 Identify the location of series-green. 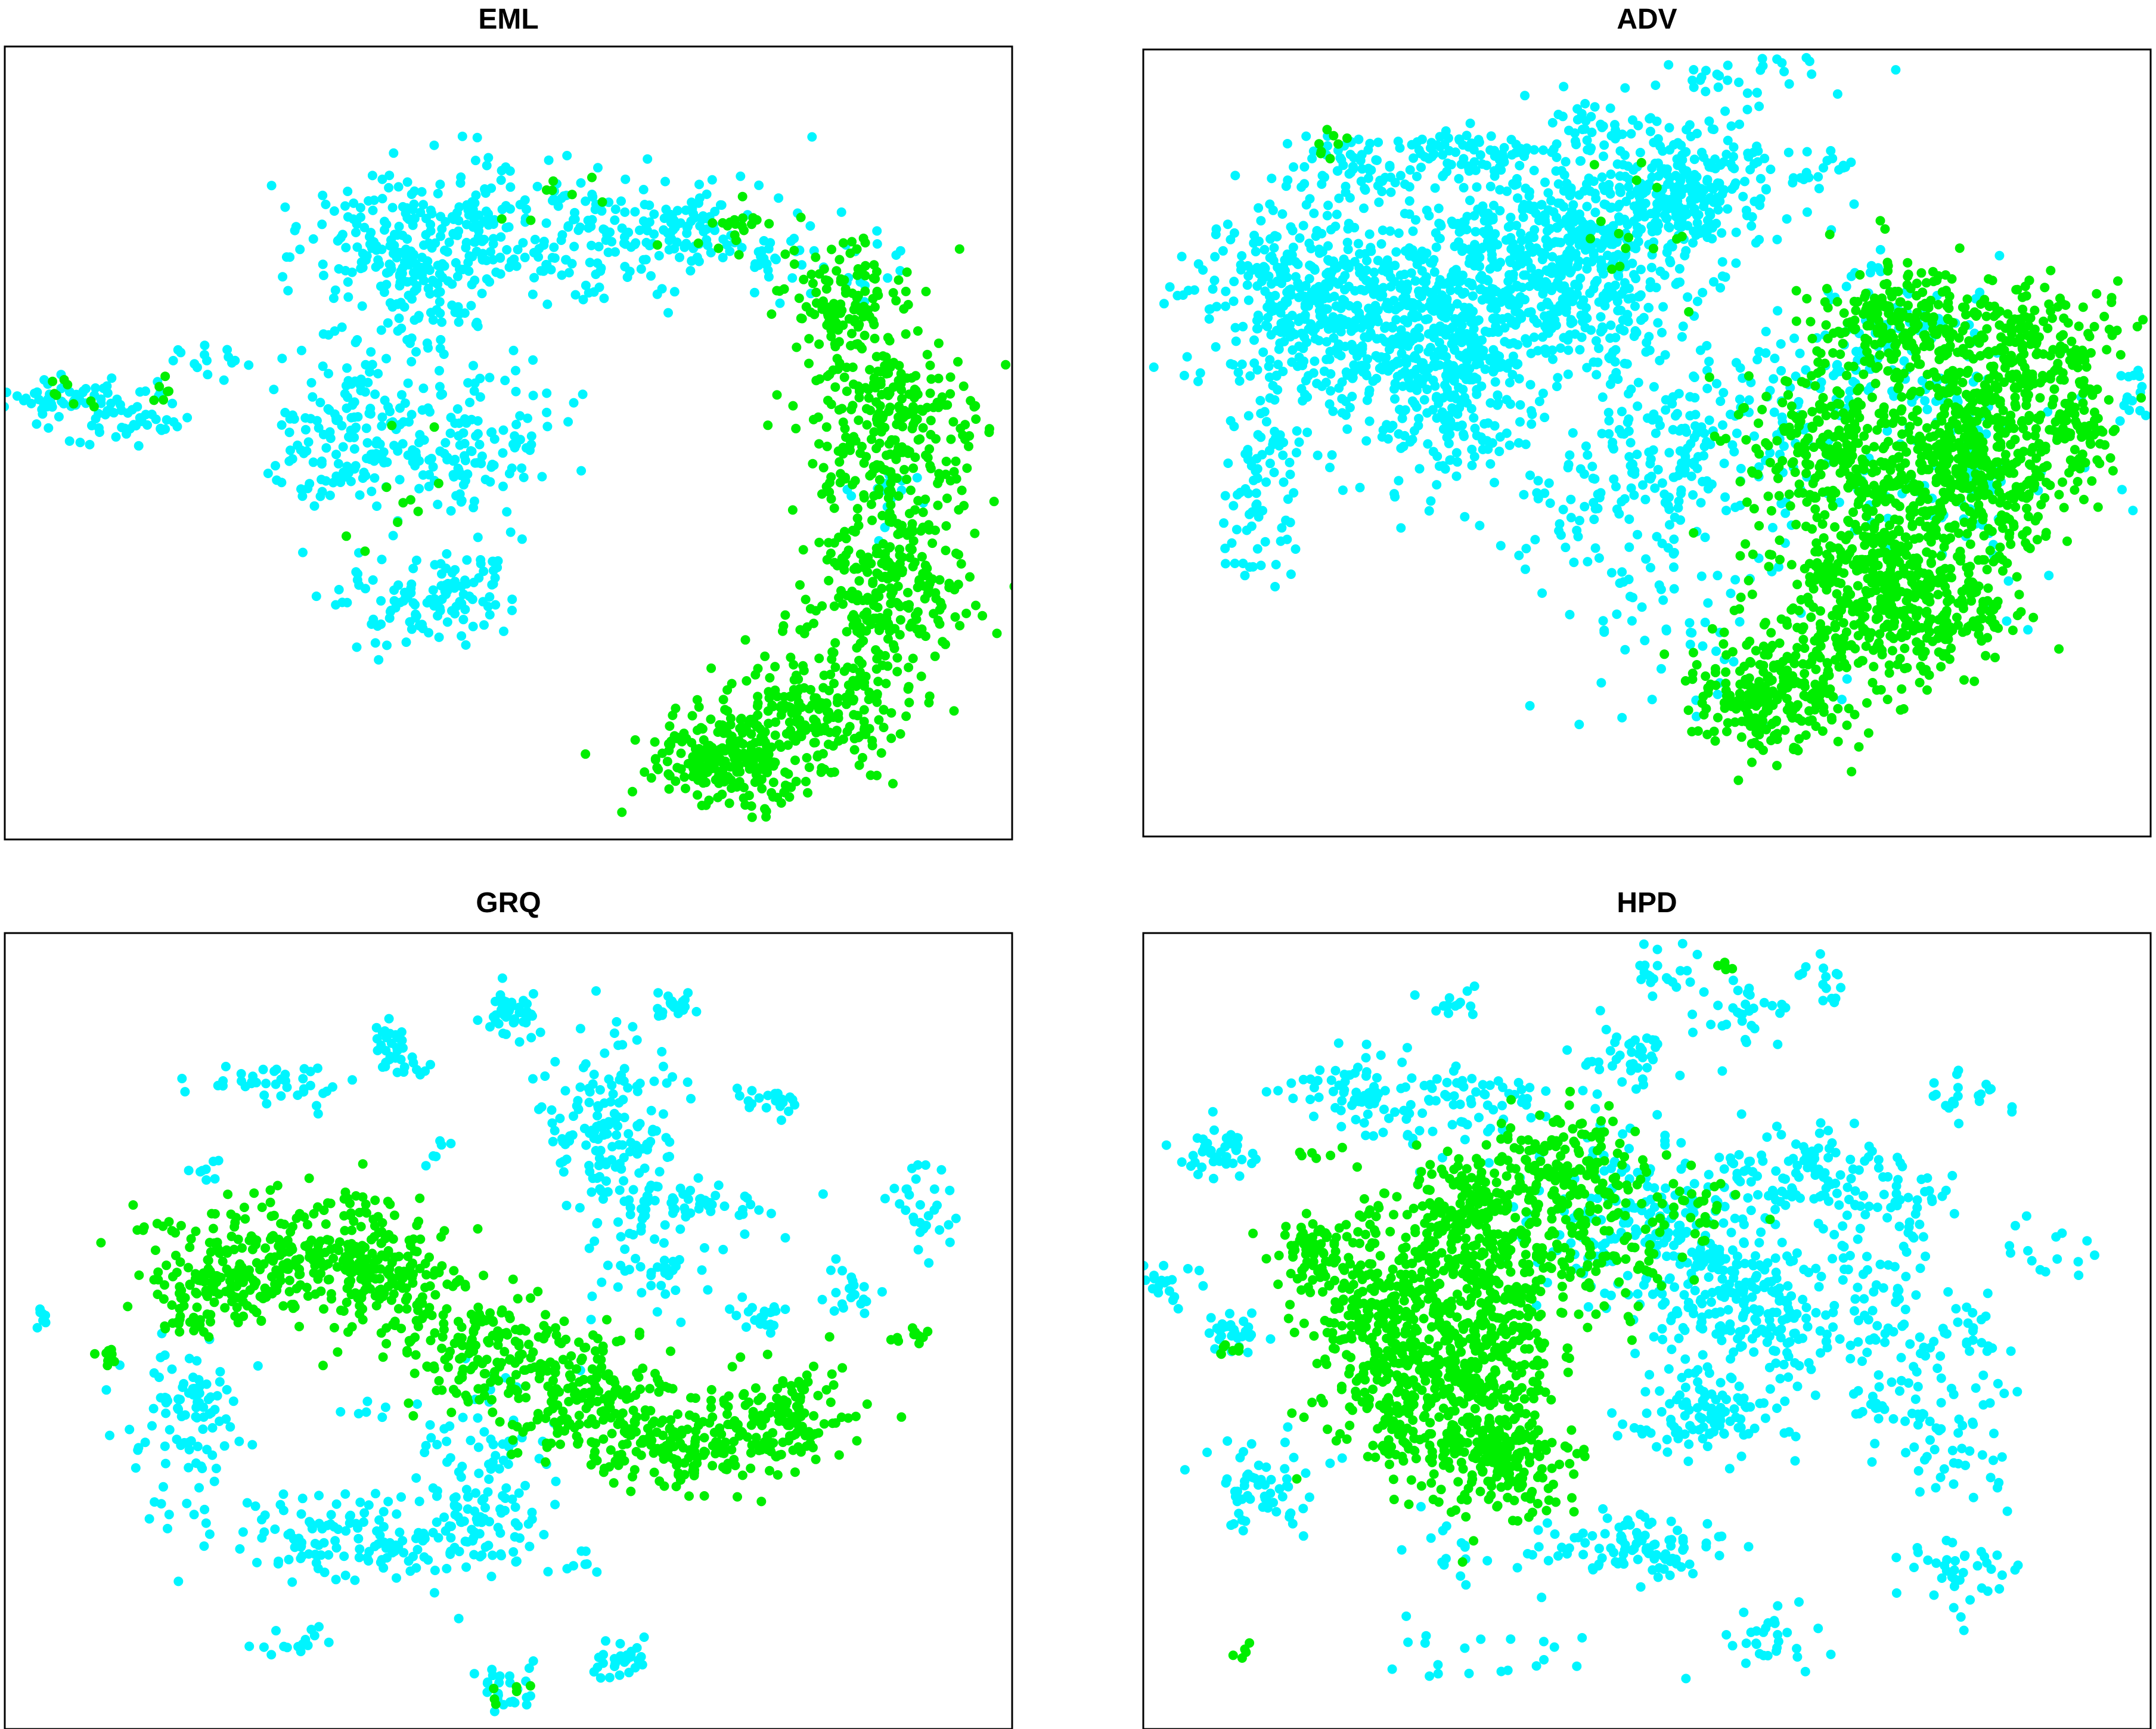
(1731, 455).